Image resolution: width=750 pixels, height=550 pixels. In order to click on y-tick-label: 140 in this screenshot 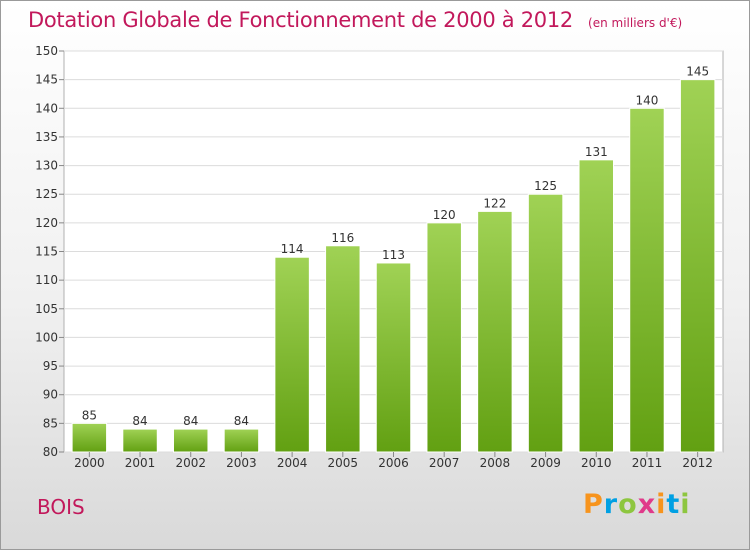, I will do `click(46, 108)`.